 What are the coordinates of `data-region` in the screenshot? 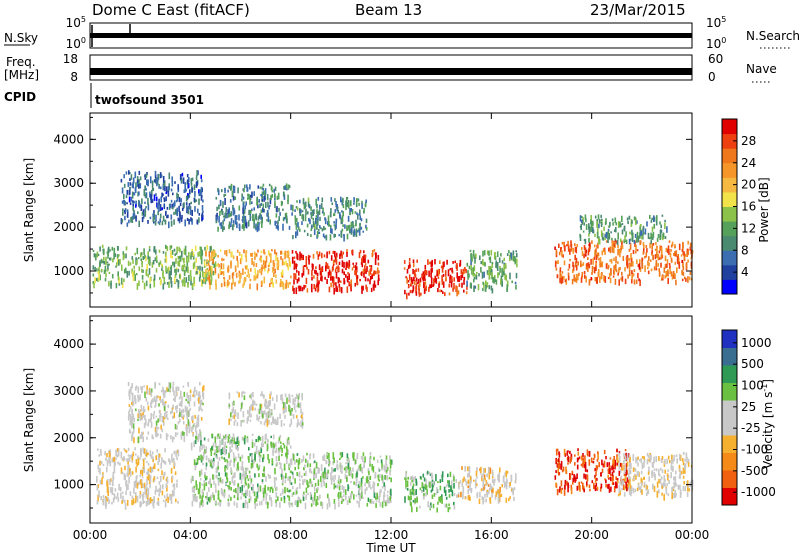 It's located at (254, 207).